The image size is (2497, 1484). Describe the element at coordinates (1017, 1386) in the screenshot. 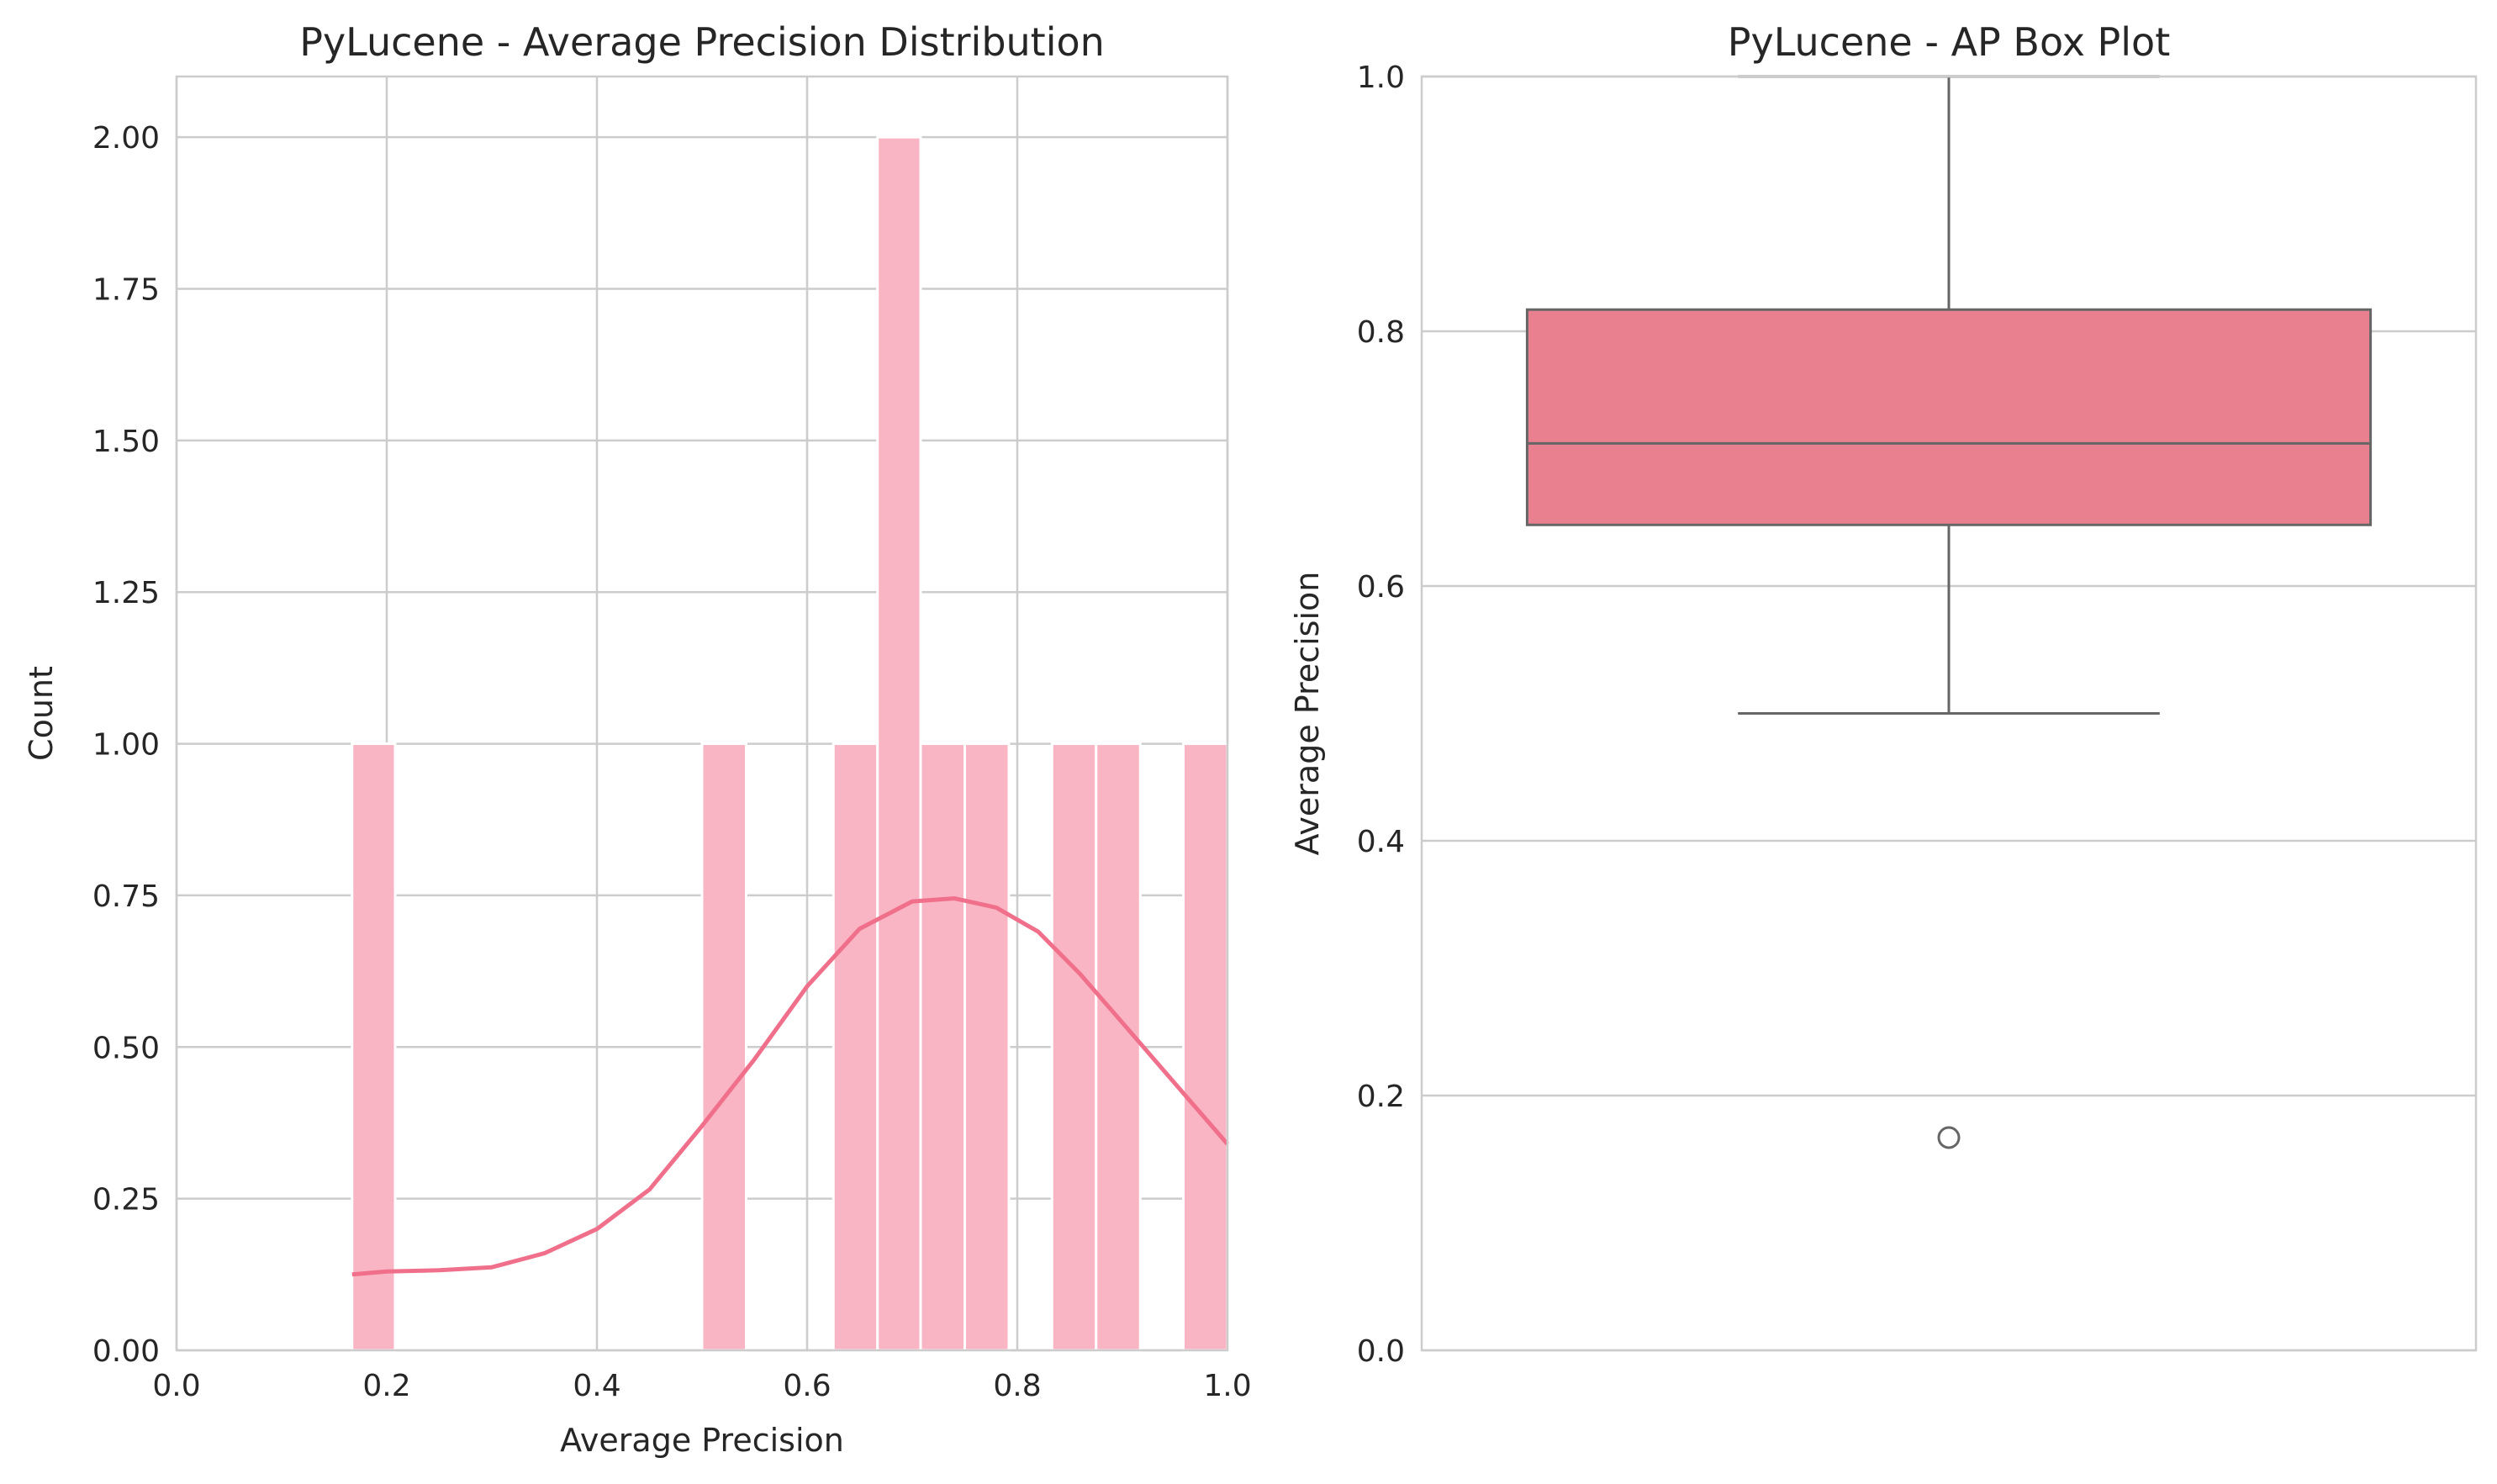

I see `histogram-x-tick-label: 0.8` at that location.